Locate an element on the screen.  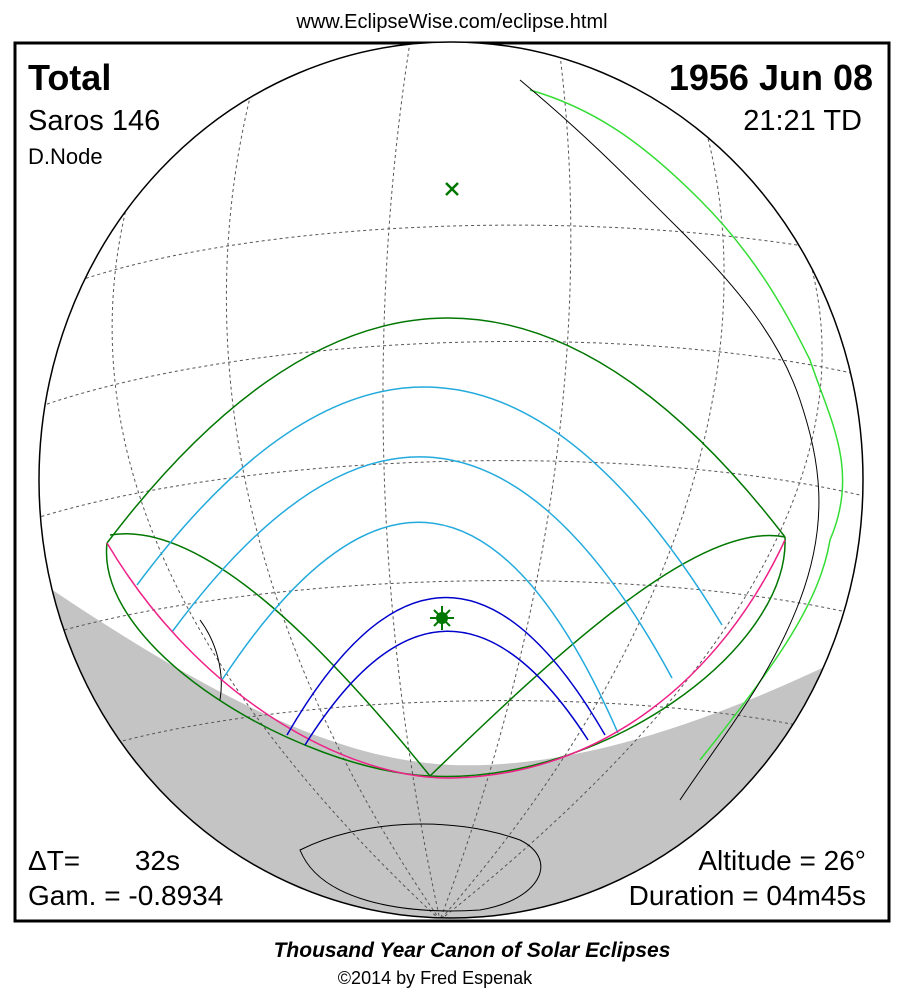
time: 21:21 TD is located at coordinates (802, 121).